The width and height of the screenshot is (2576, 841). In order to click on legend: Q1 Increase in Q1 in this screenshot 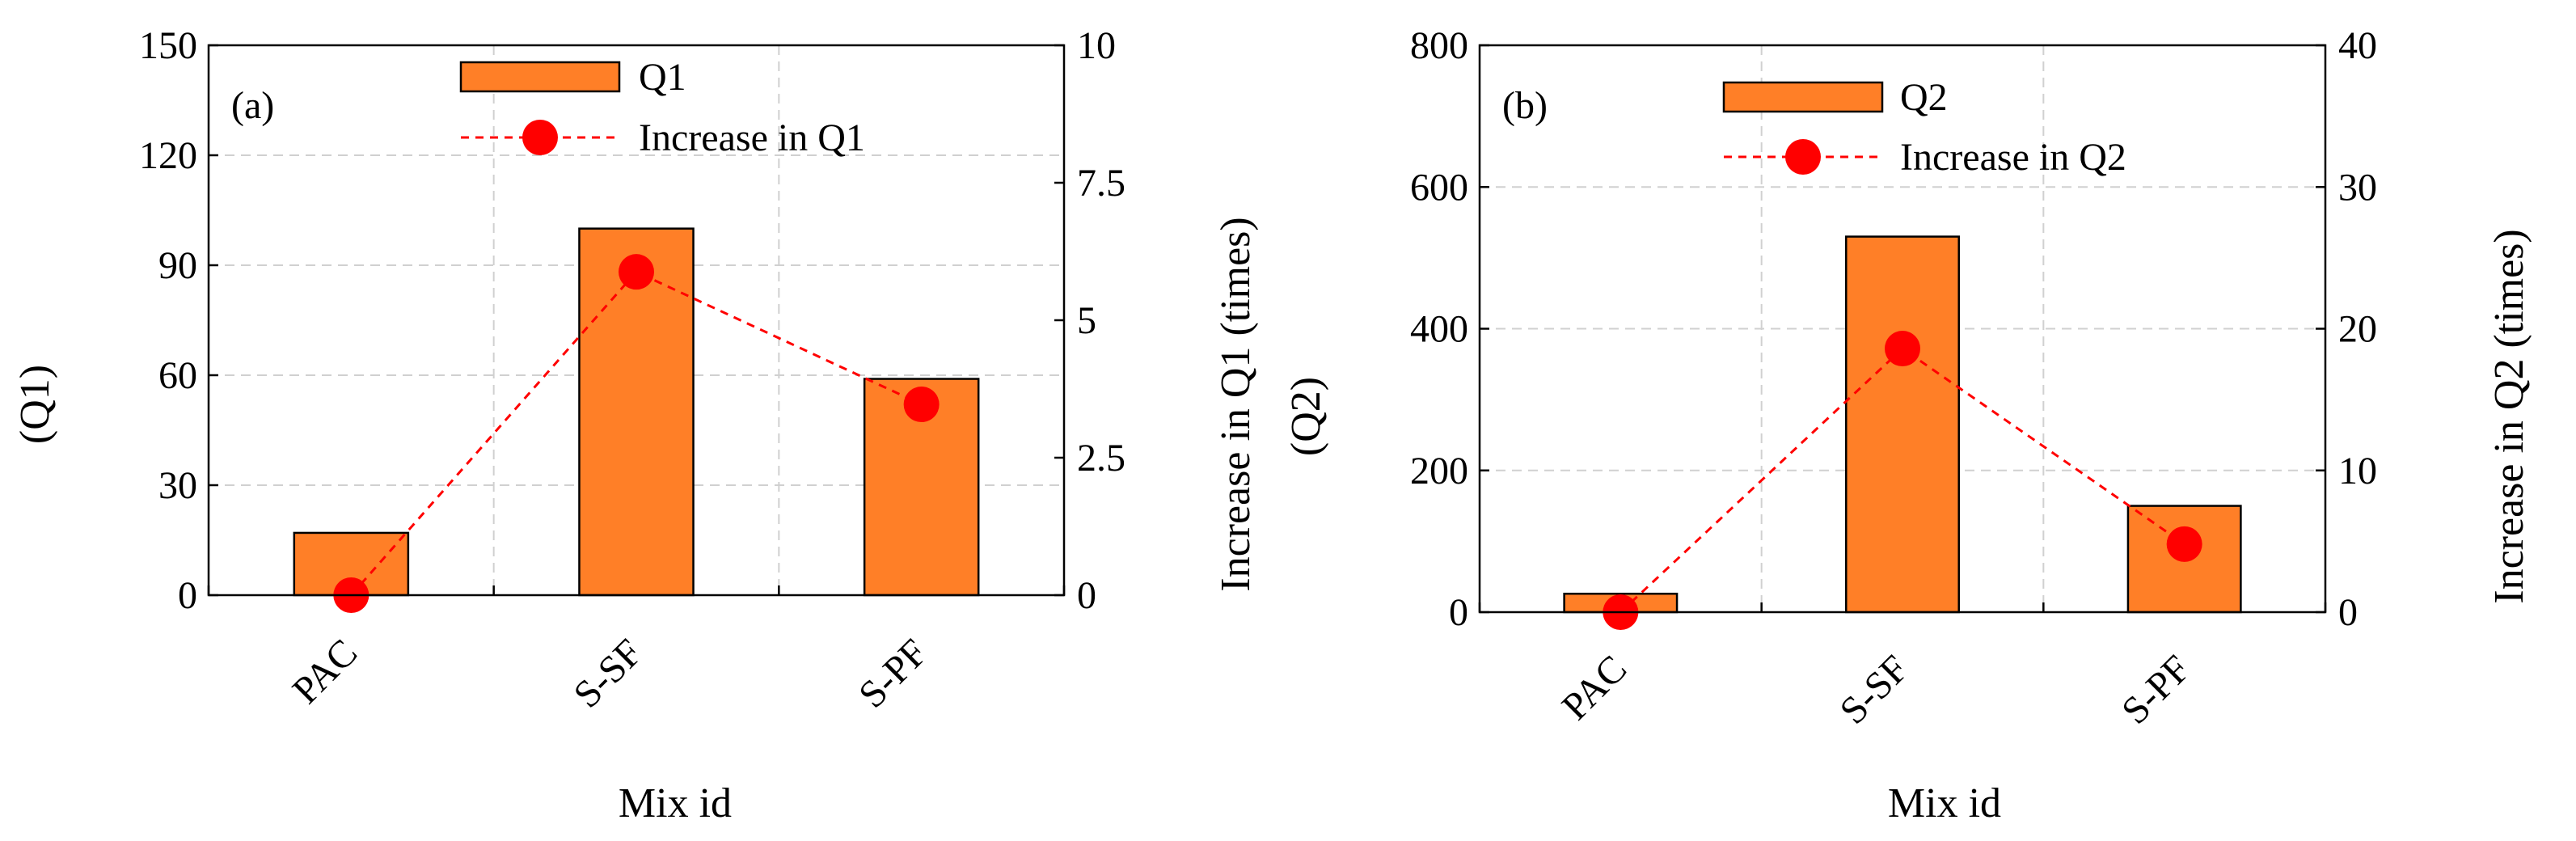, I will do `click(662, 108)`.